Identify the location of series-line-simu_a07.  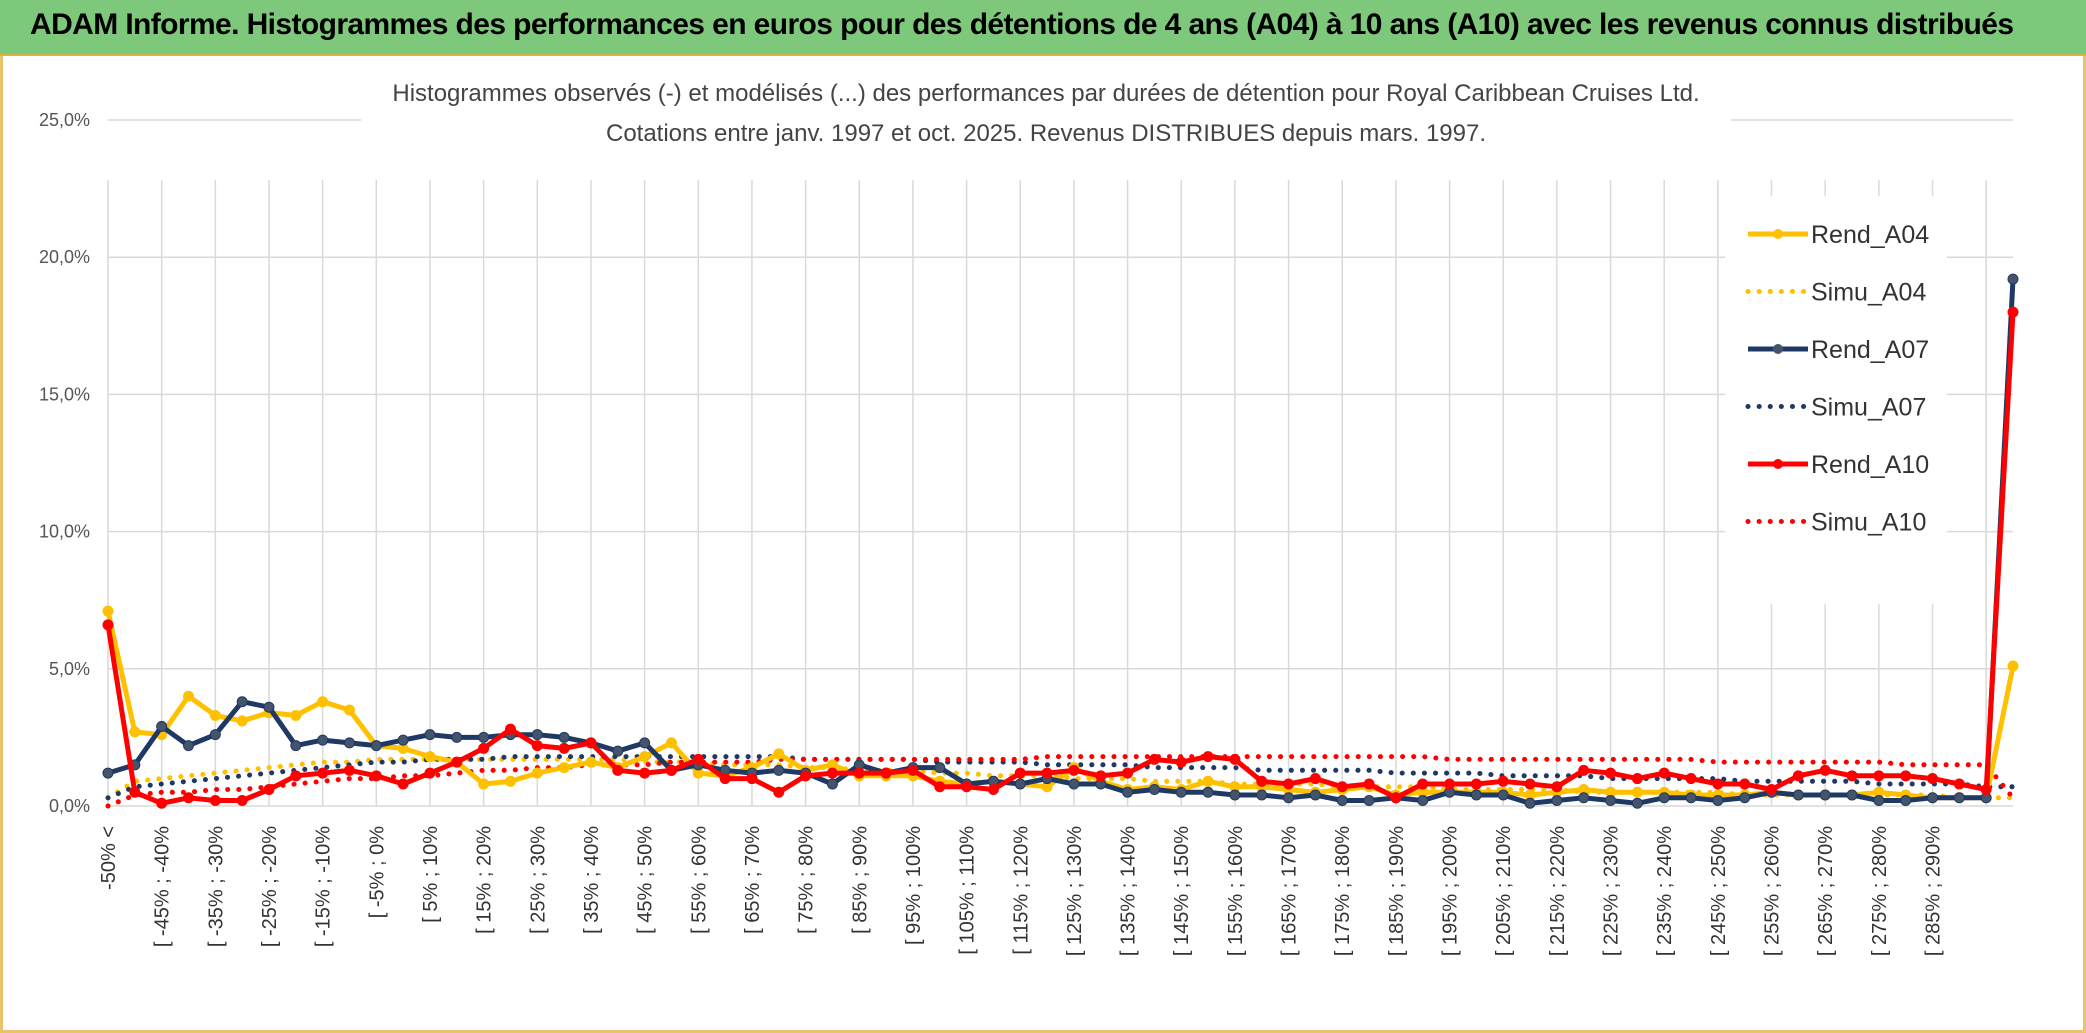
(1060, 777).